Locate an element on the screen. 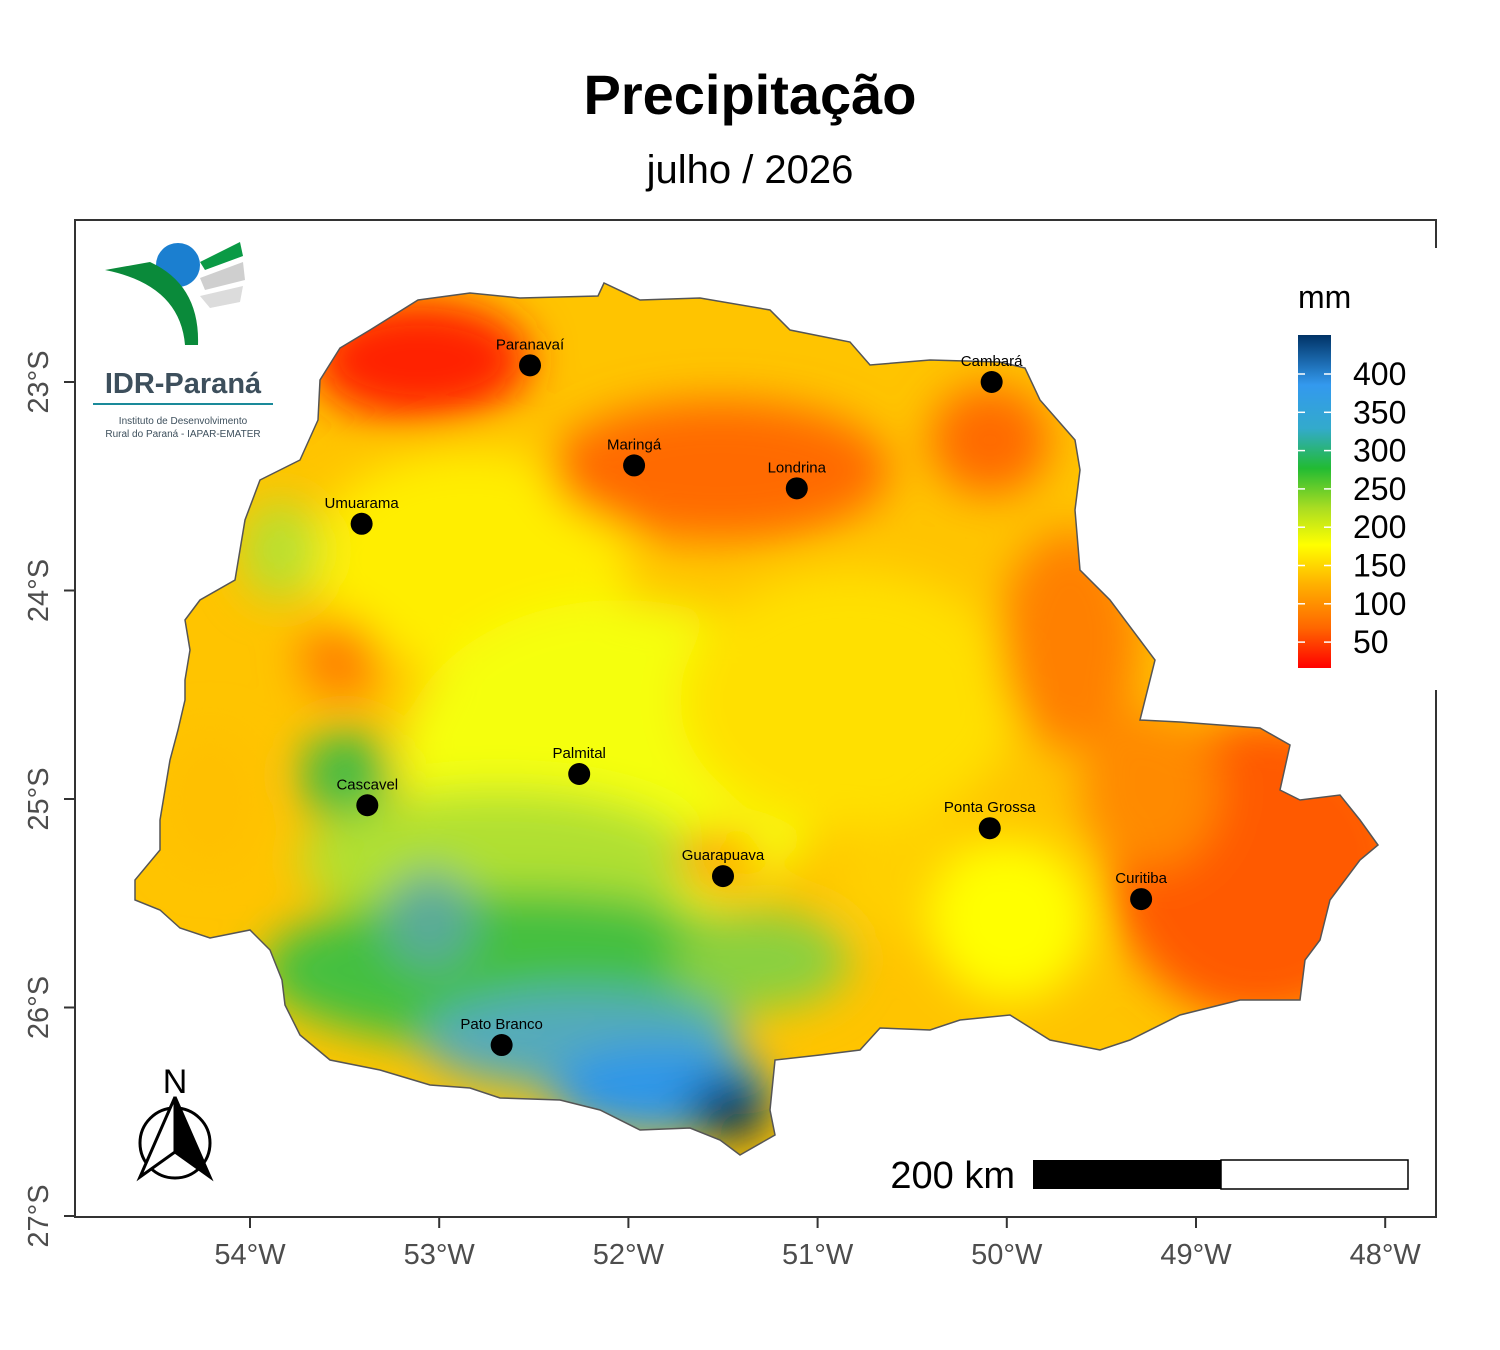  y-tick-label: 27°S is located at coordinates (39, 1215).